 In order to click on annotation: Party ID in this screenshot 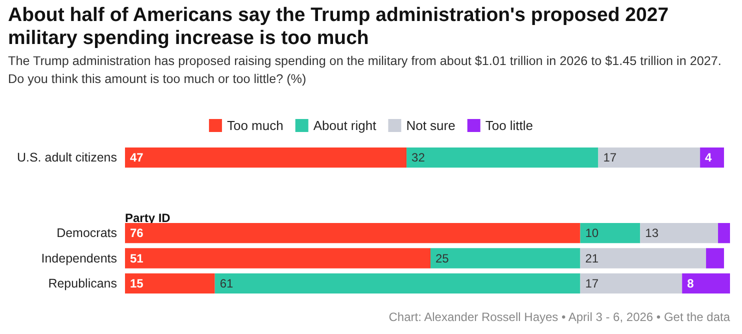, I will do `click(148, 217)`.